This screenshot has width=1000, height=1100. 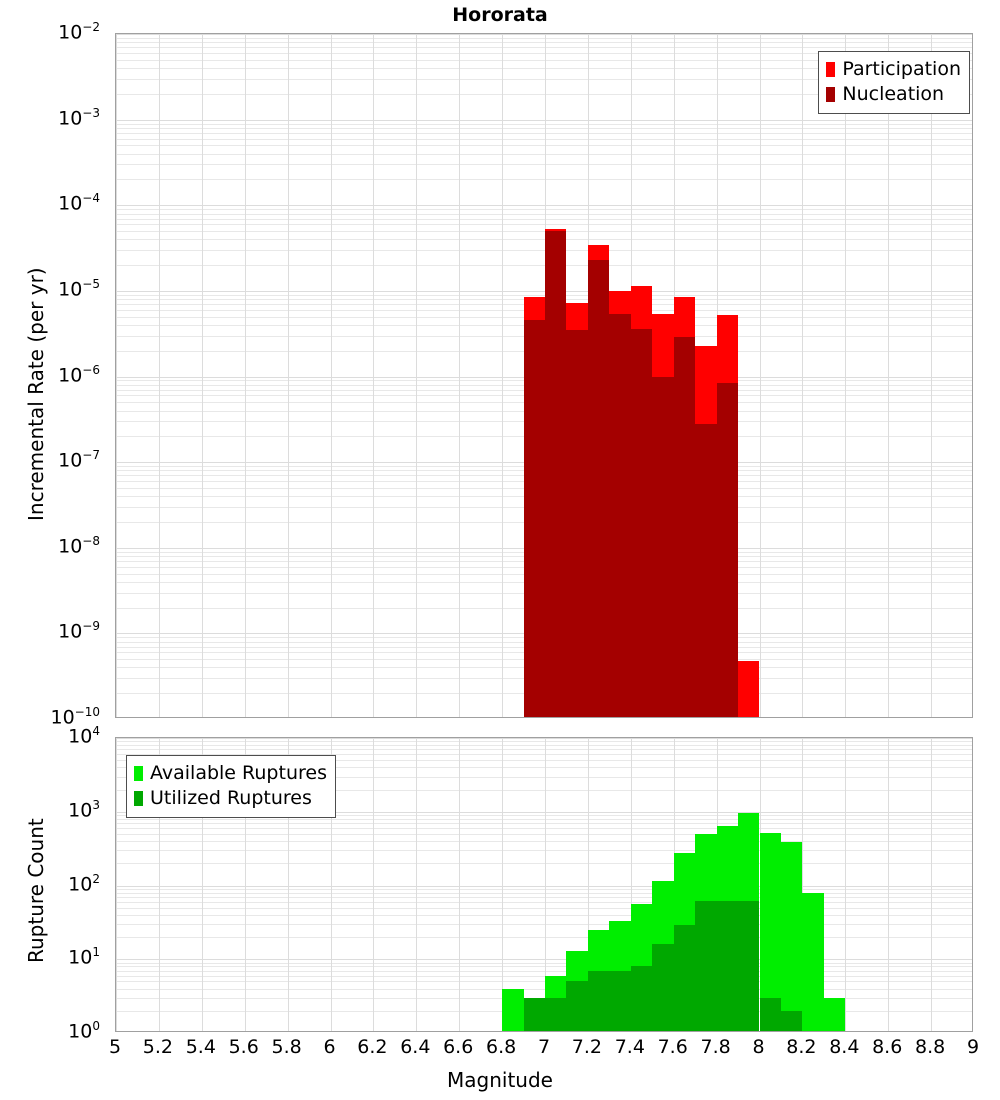 I want to click on top-legend: Participation Nucleation, so click(x=894, y=82).